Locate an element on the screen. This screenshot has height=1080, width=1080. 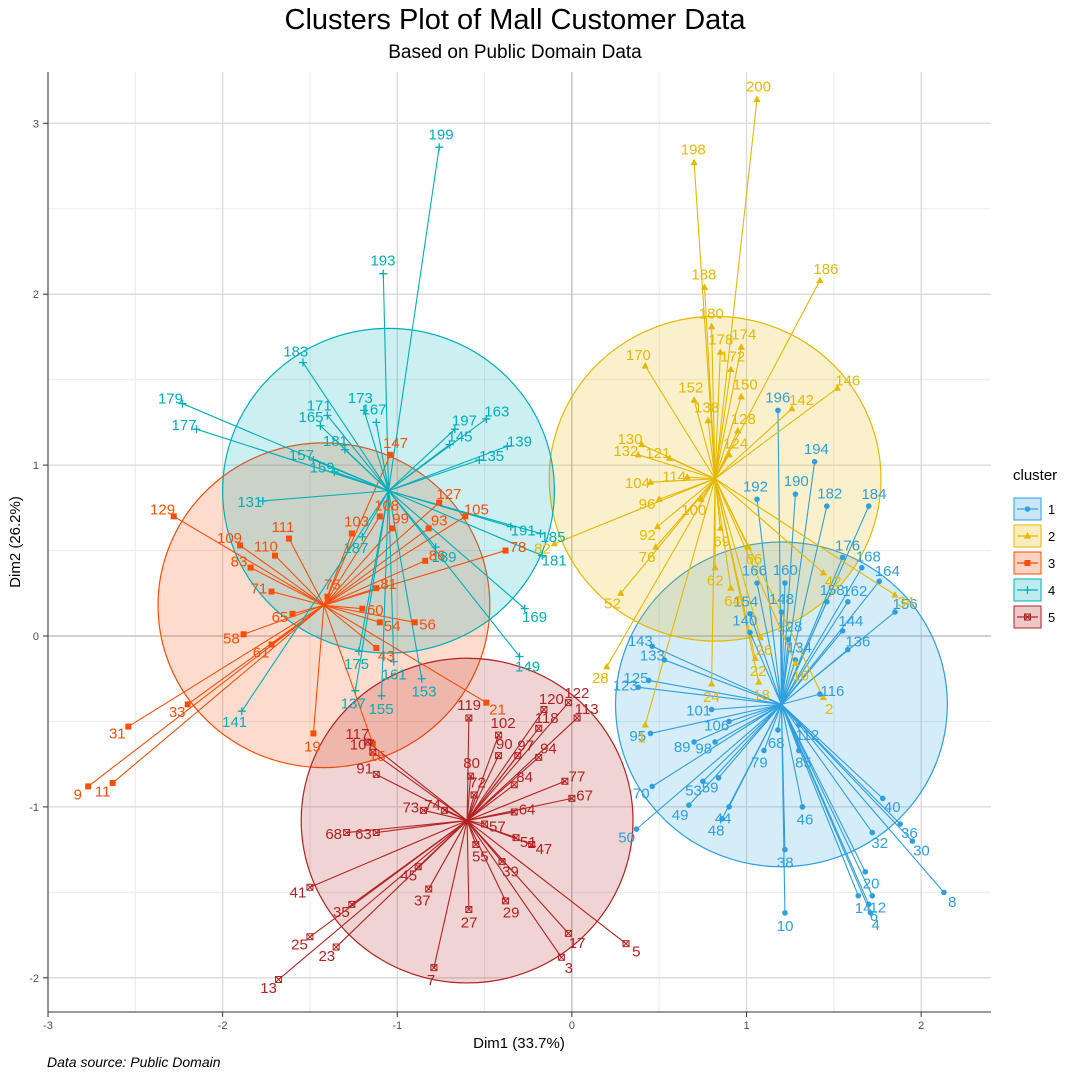
point-label: 134 is located at coordinates (799, 648).